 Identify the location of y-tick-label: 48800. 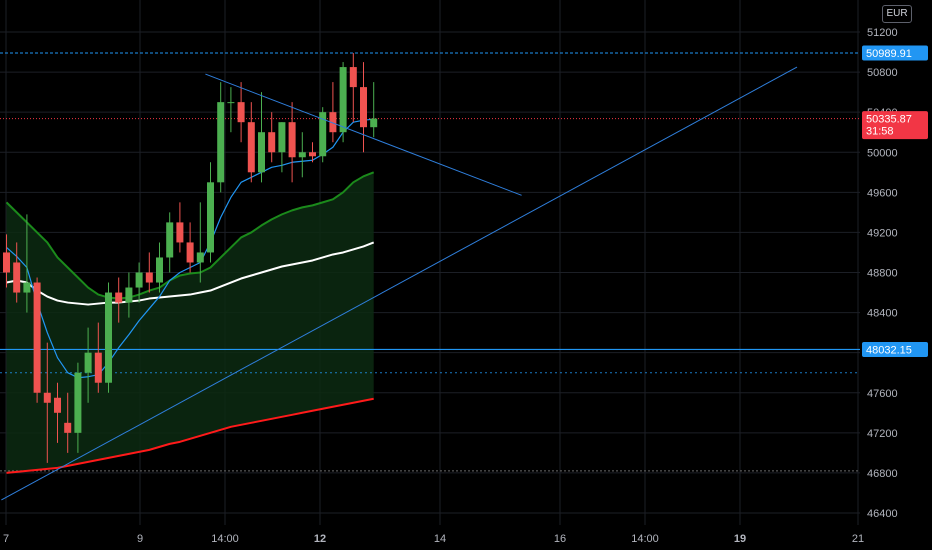
(882, 274).